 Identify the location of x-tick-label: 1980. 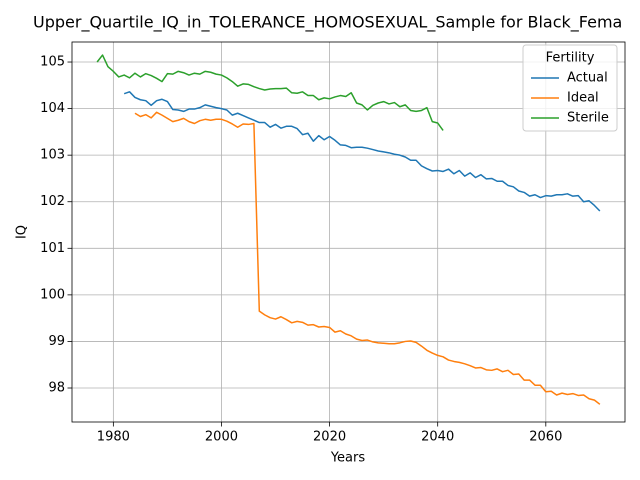
(113, 437).